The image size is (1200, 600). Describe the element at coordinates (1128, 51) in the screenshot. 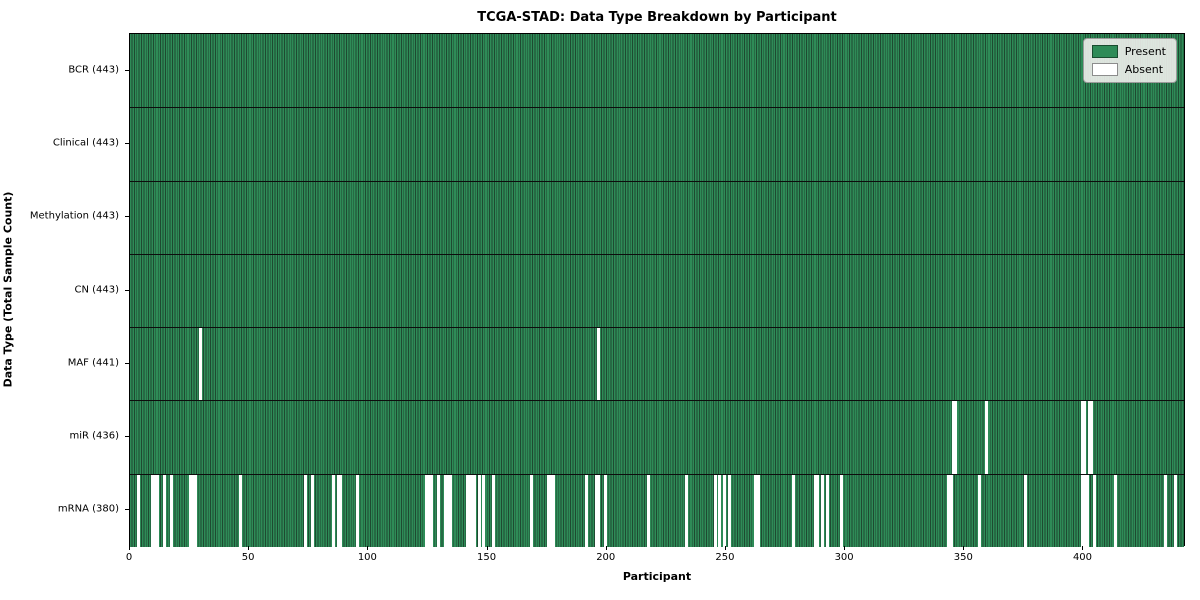

I see `legend-item-present: Present` at that location.